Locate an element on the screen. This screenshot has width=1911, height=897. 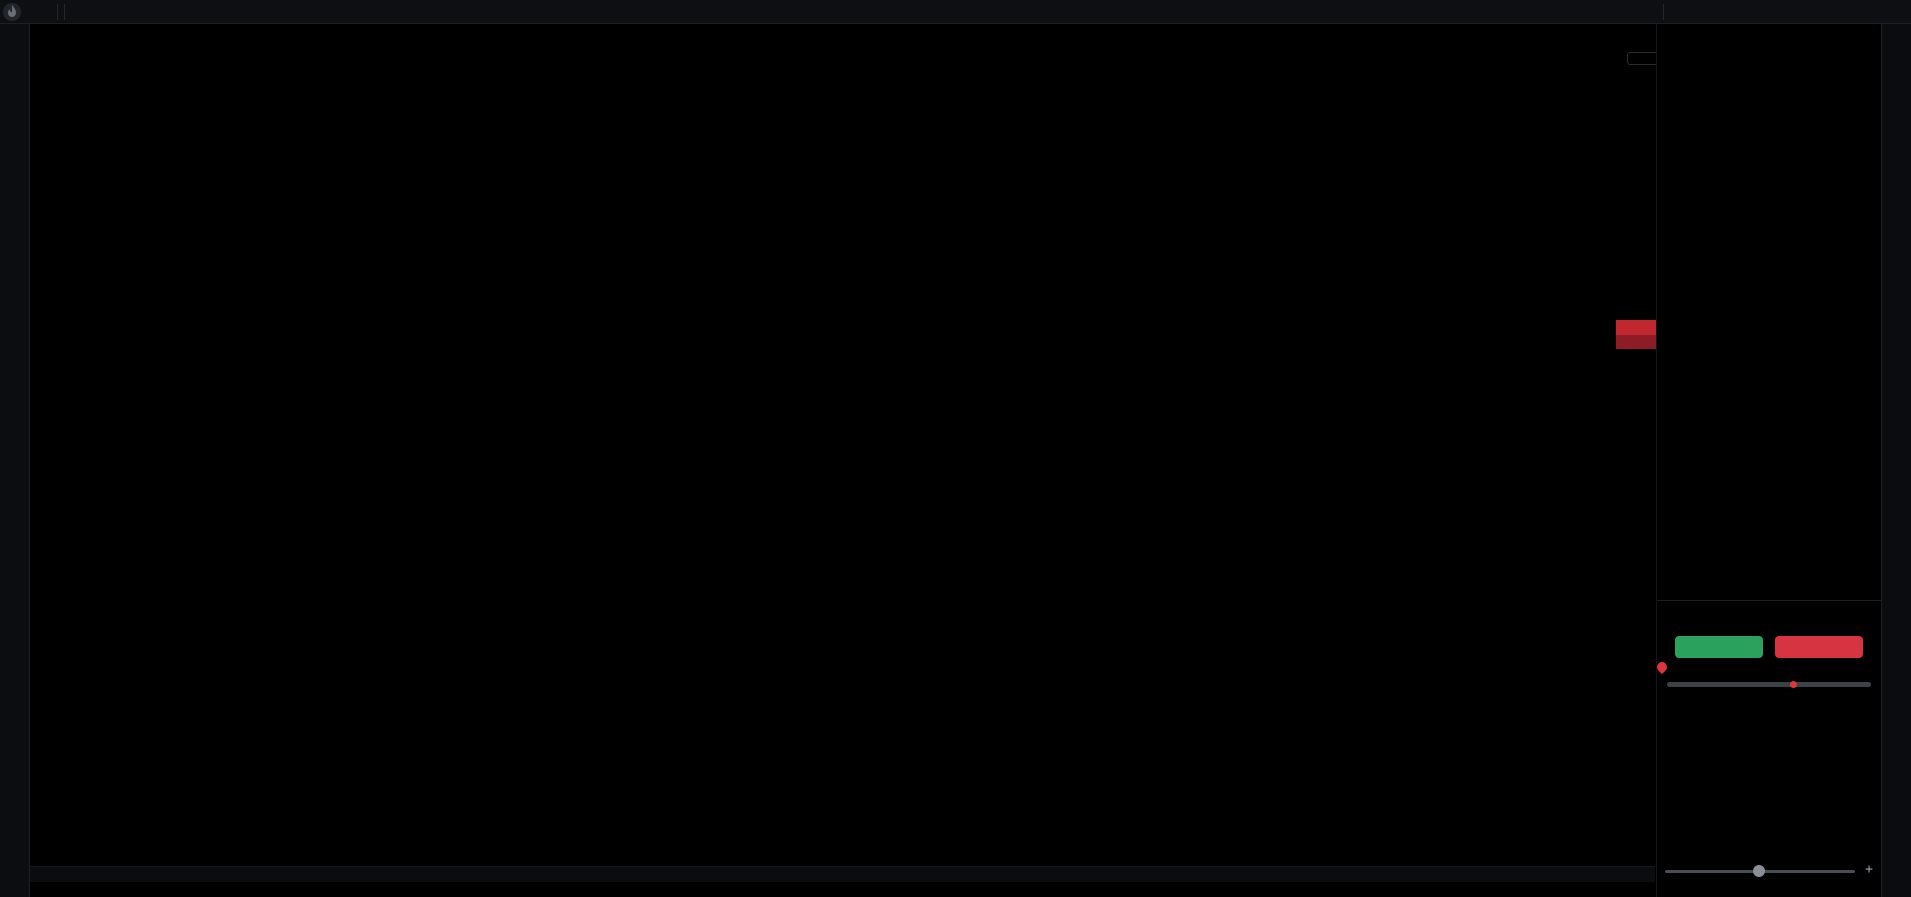
order-book-panel: + is located at coordinates (1767, 460).